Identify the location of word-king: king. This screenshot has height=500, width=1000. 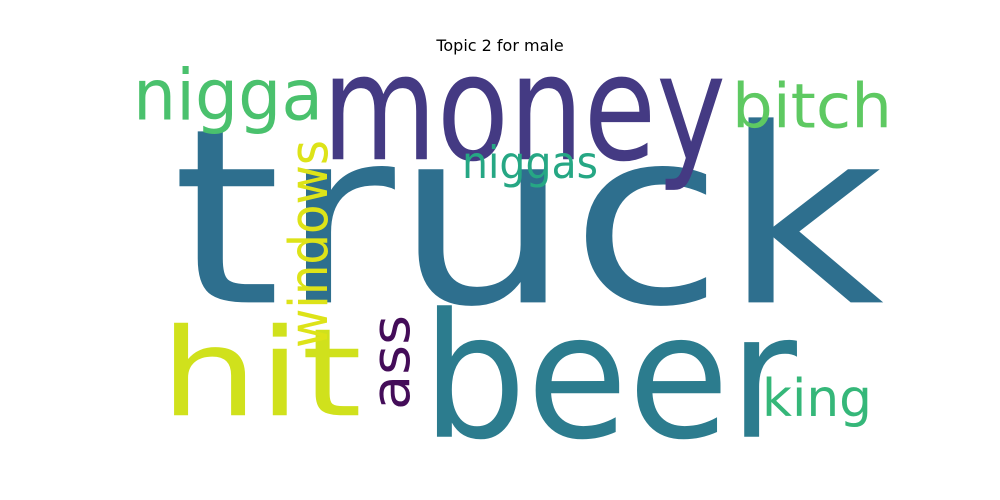
(817, 398).